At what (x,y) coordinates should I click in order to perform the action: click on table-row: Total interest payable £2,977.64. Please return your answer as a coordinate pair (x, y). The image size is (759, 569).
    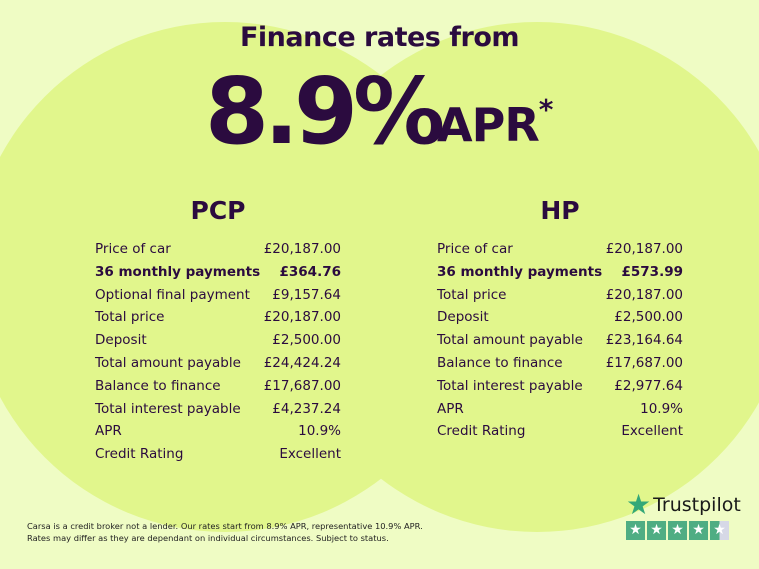
    Looking at the image, I should click on (560, 386).